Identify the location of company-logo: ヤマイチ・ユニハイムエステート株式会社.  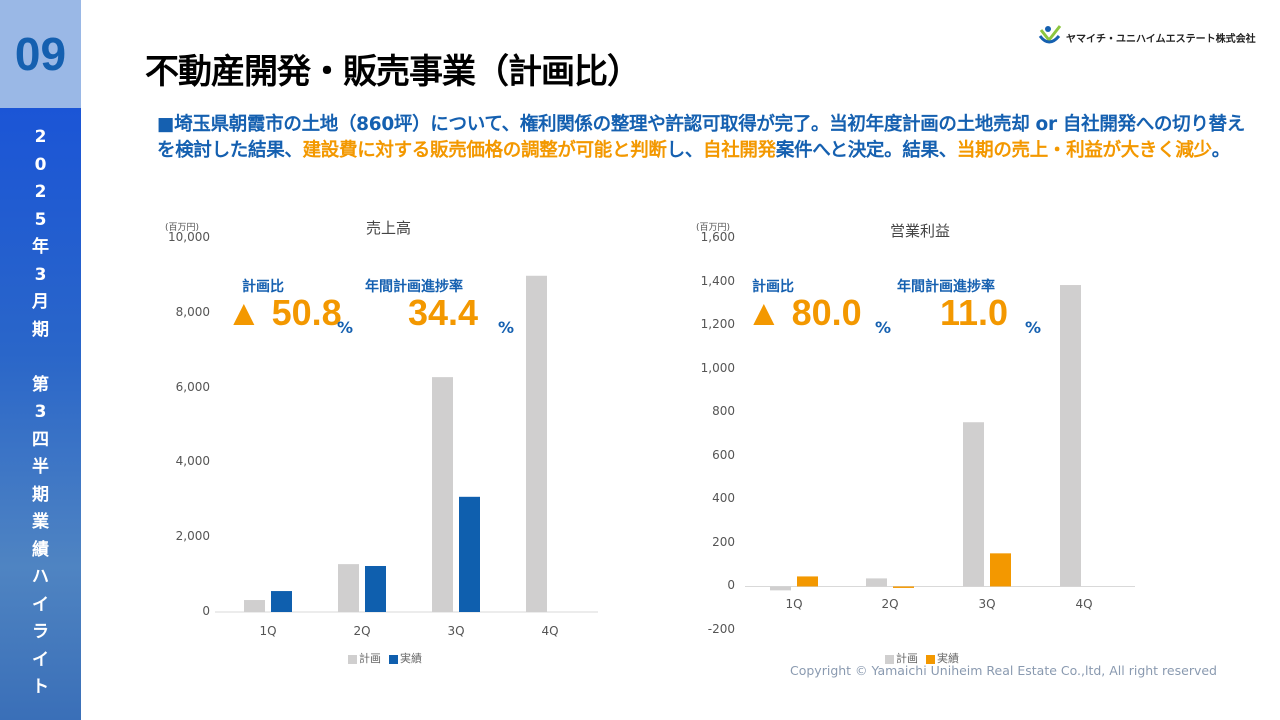
(1147, 37).